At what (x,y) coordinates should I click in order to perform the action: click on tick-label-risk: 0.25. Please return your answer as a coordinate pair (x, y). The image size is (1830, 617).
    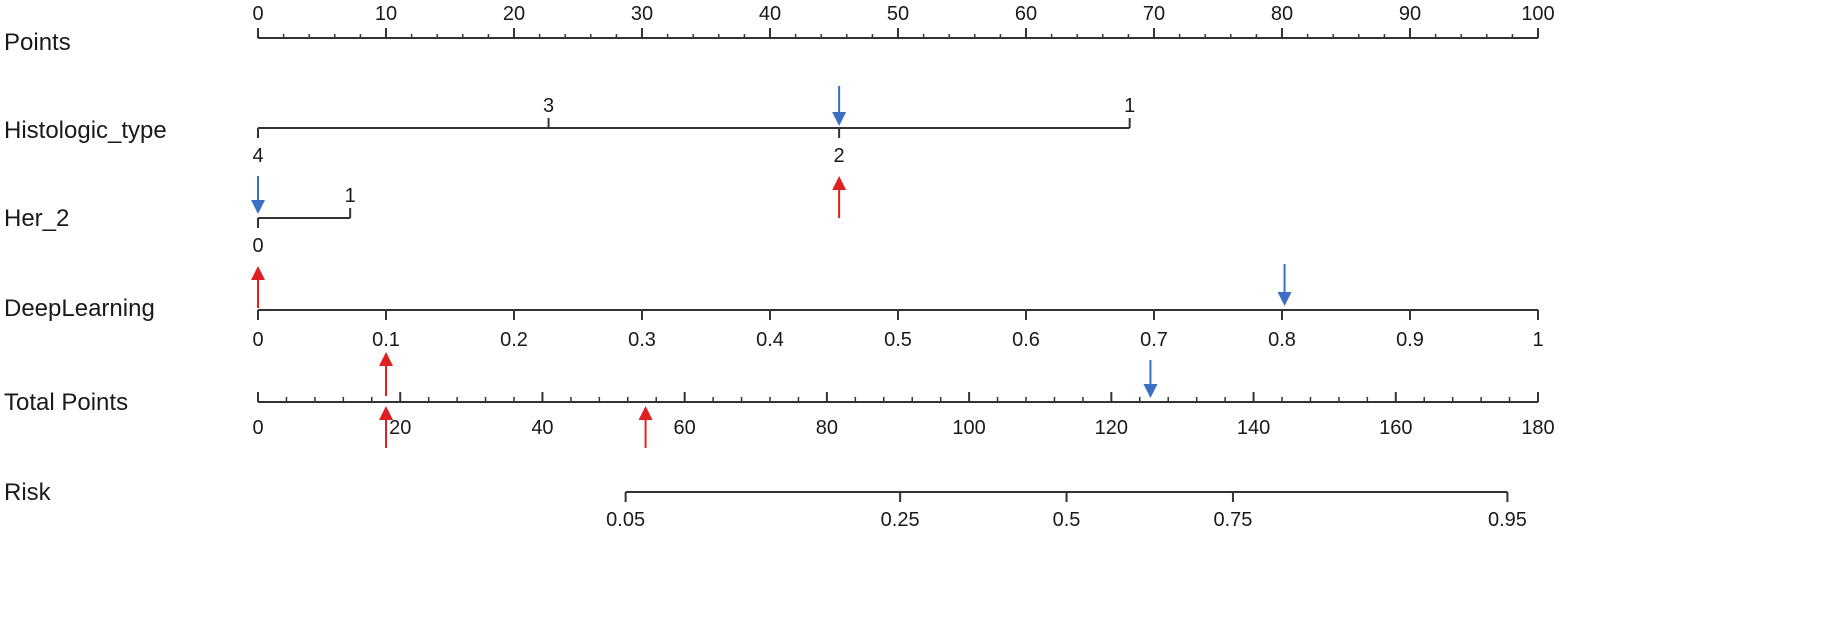
    Looking at the image, I should click on (900, 520).